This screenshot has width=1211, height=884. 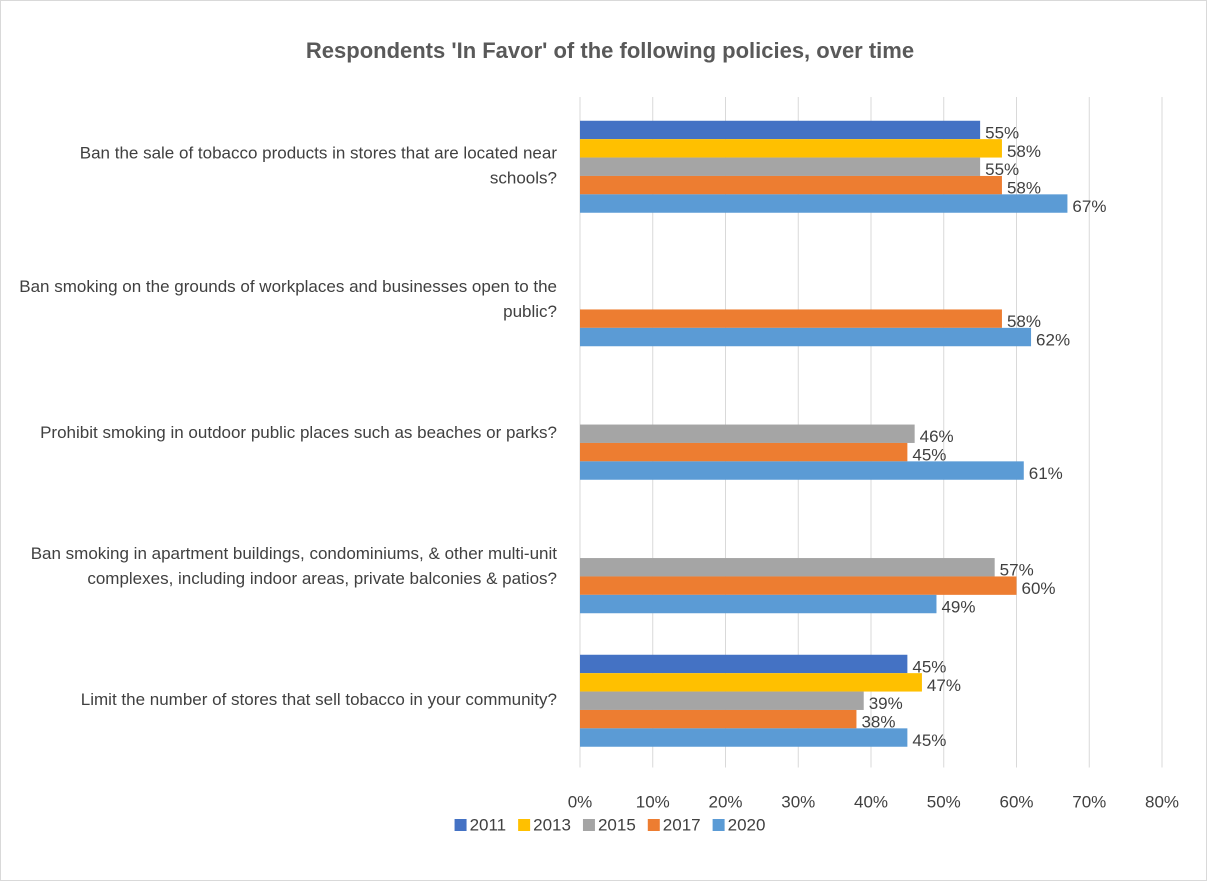 I want to click on legend: 2011 2013 2015 2017 2020, so click(x=610, y=824).